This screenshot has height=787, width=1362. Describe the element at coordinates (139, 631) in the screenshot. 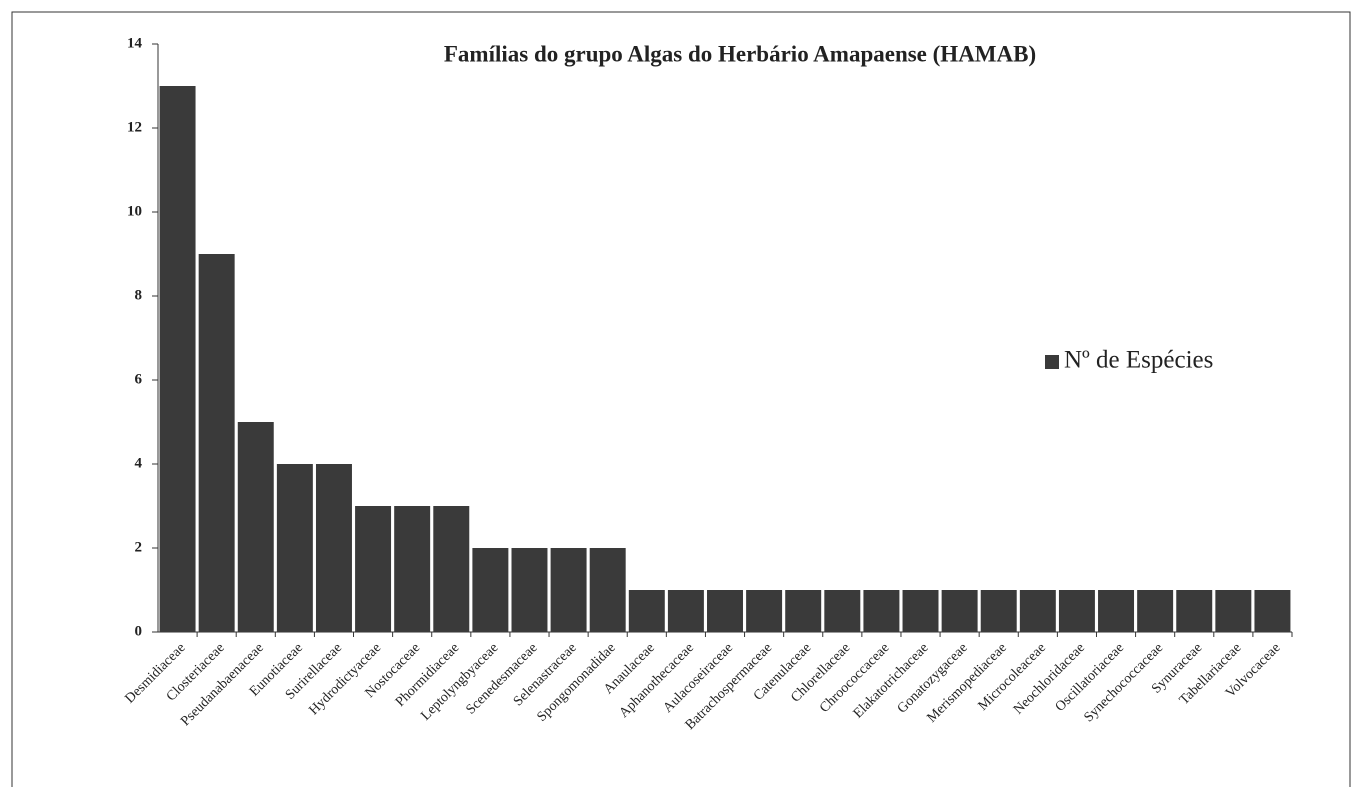

I see `y-tick-label: 0` at that location.